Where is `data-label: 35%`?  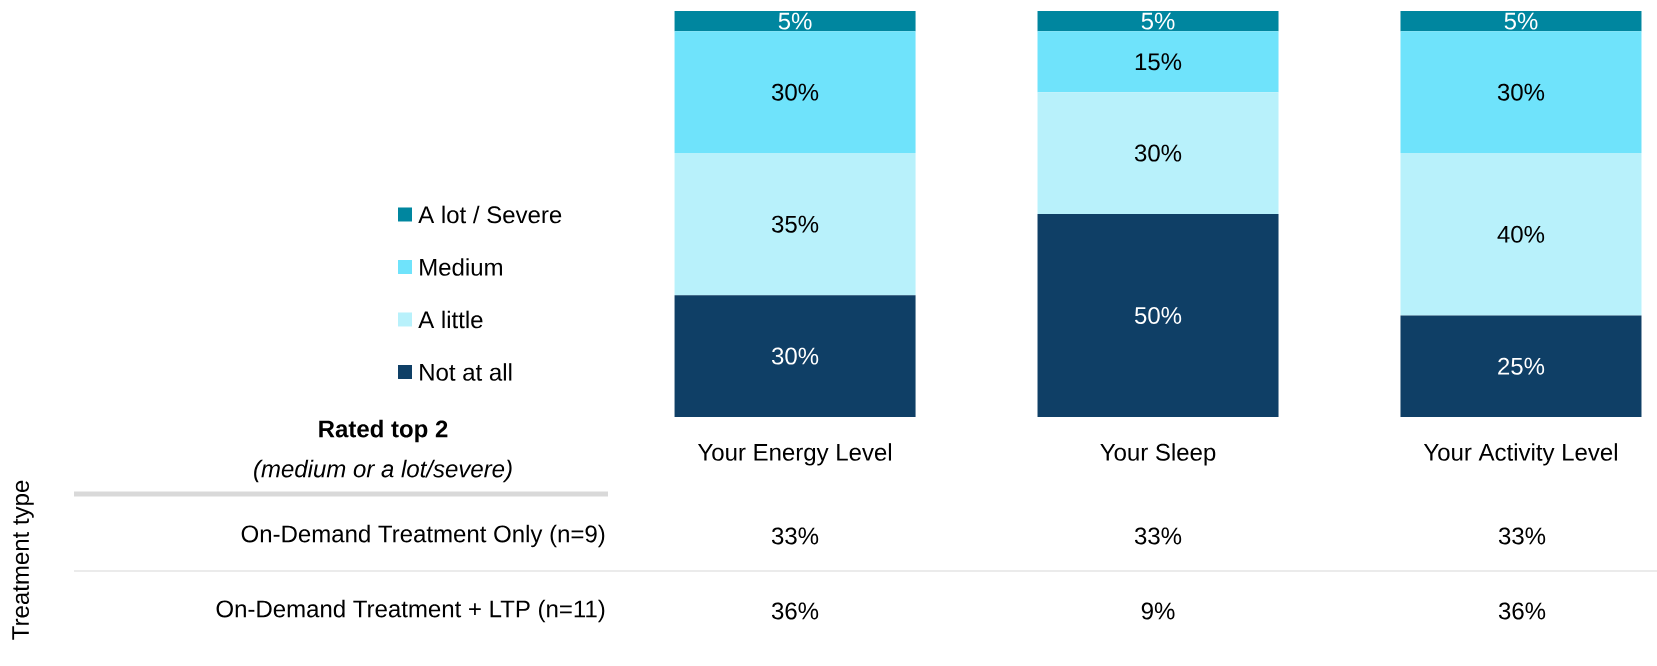 data-label: 35% is located at coordinates (795, 224).